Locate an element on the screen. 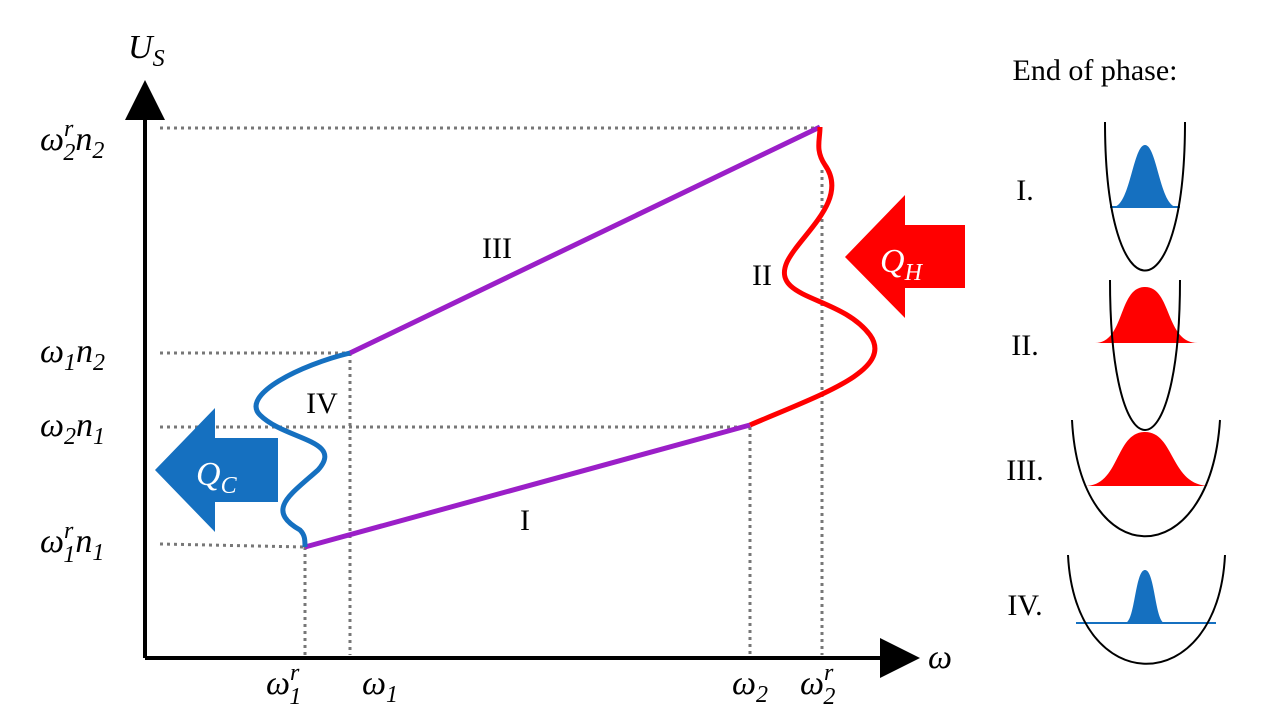  subscript: C is located at coordinates (229, 486).